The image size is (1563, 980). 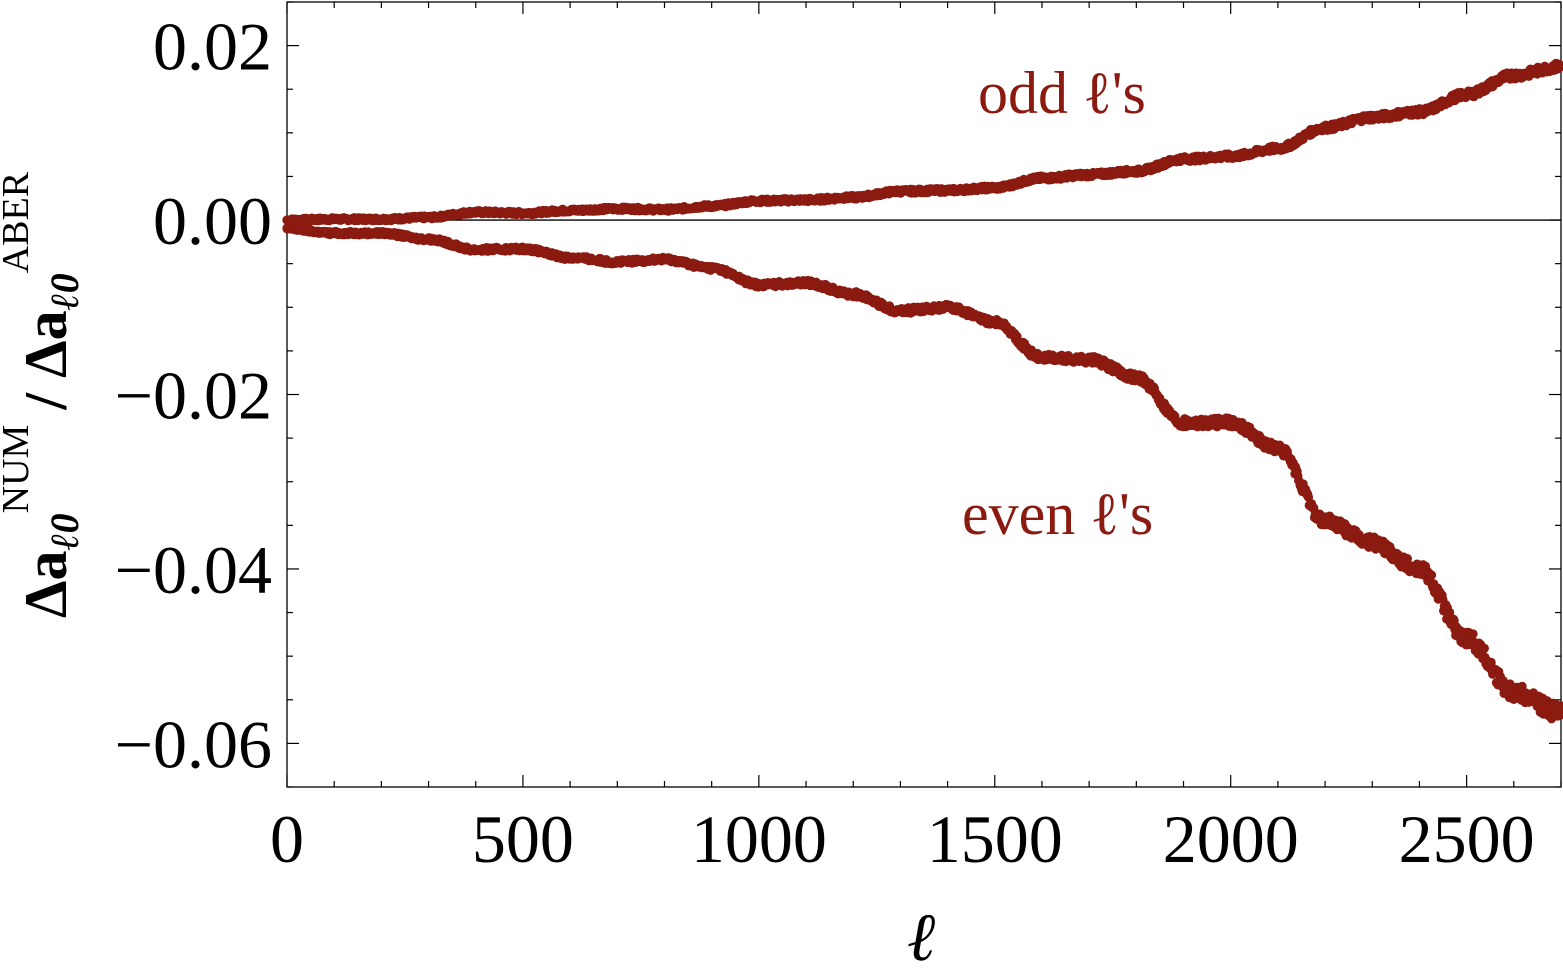 What do you see at coordinates (193, 744) in the screenshot?
I see `y-tick-label: −0.06` at bounding box center [193, 744].